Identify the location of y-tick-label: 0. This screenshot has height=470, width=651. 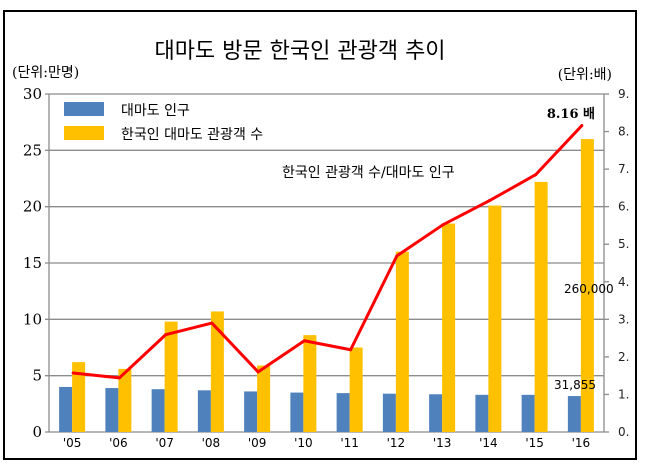
(37, 432).